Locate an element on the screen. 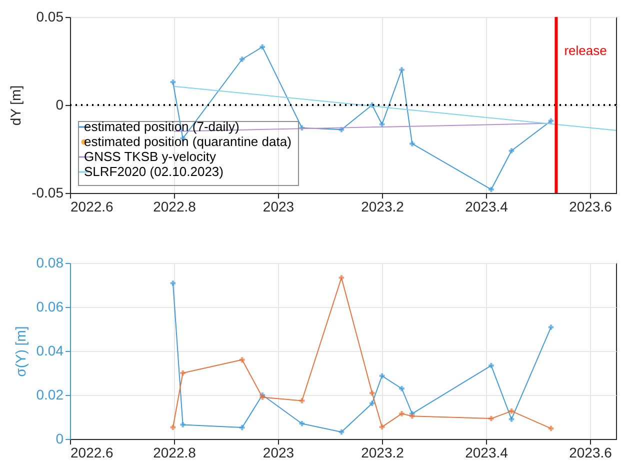 This screenshot has height=469, width=635. y-tick-label: 0.02 is located at coordinates (50, 394).